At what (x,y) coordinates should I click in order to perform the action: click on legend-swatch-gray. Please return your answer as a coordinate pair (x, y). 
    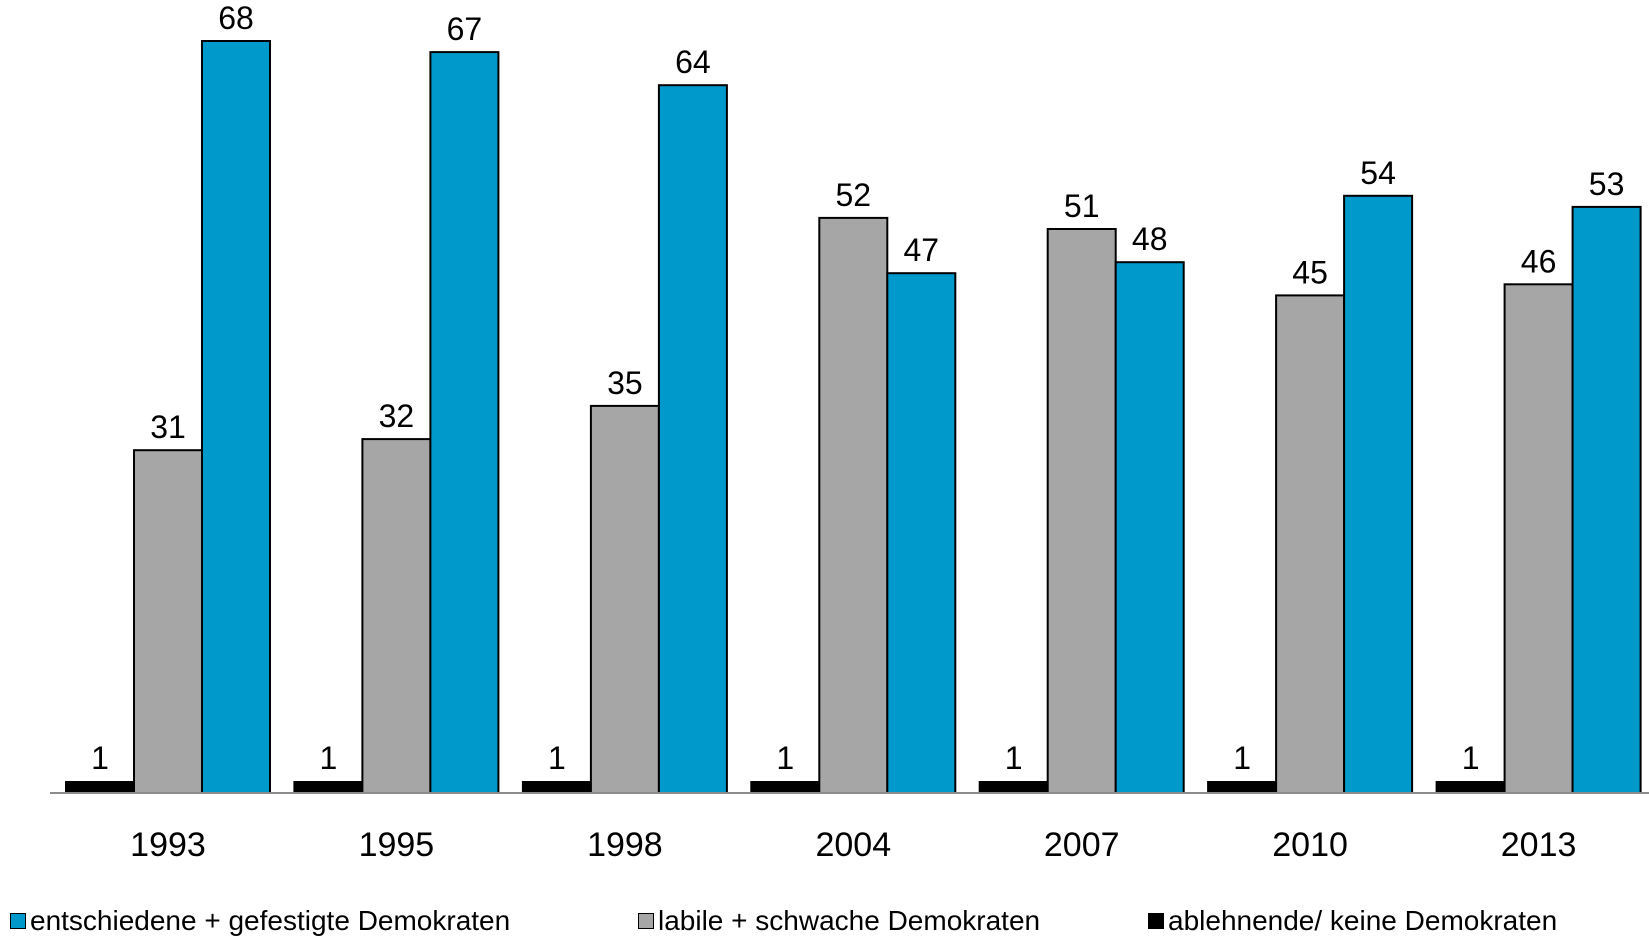
    Looking at the image, I should click on (646, 921).